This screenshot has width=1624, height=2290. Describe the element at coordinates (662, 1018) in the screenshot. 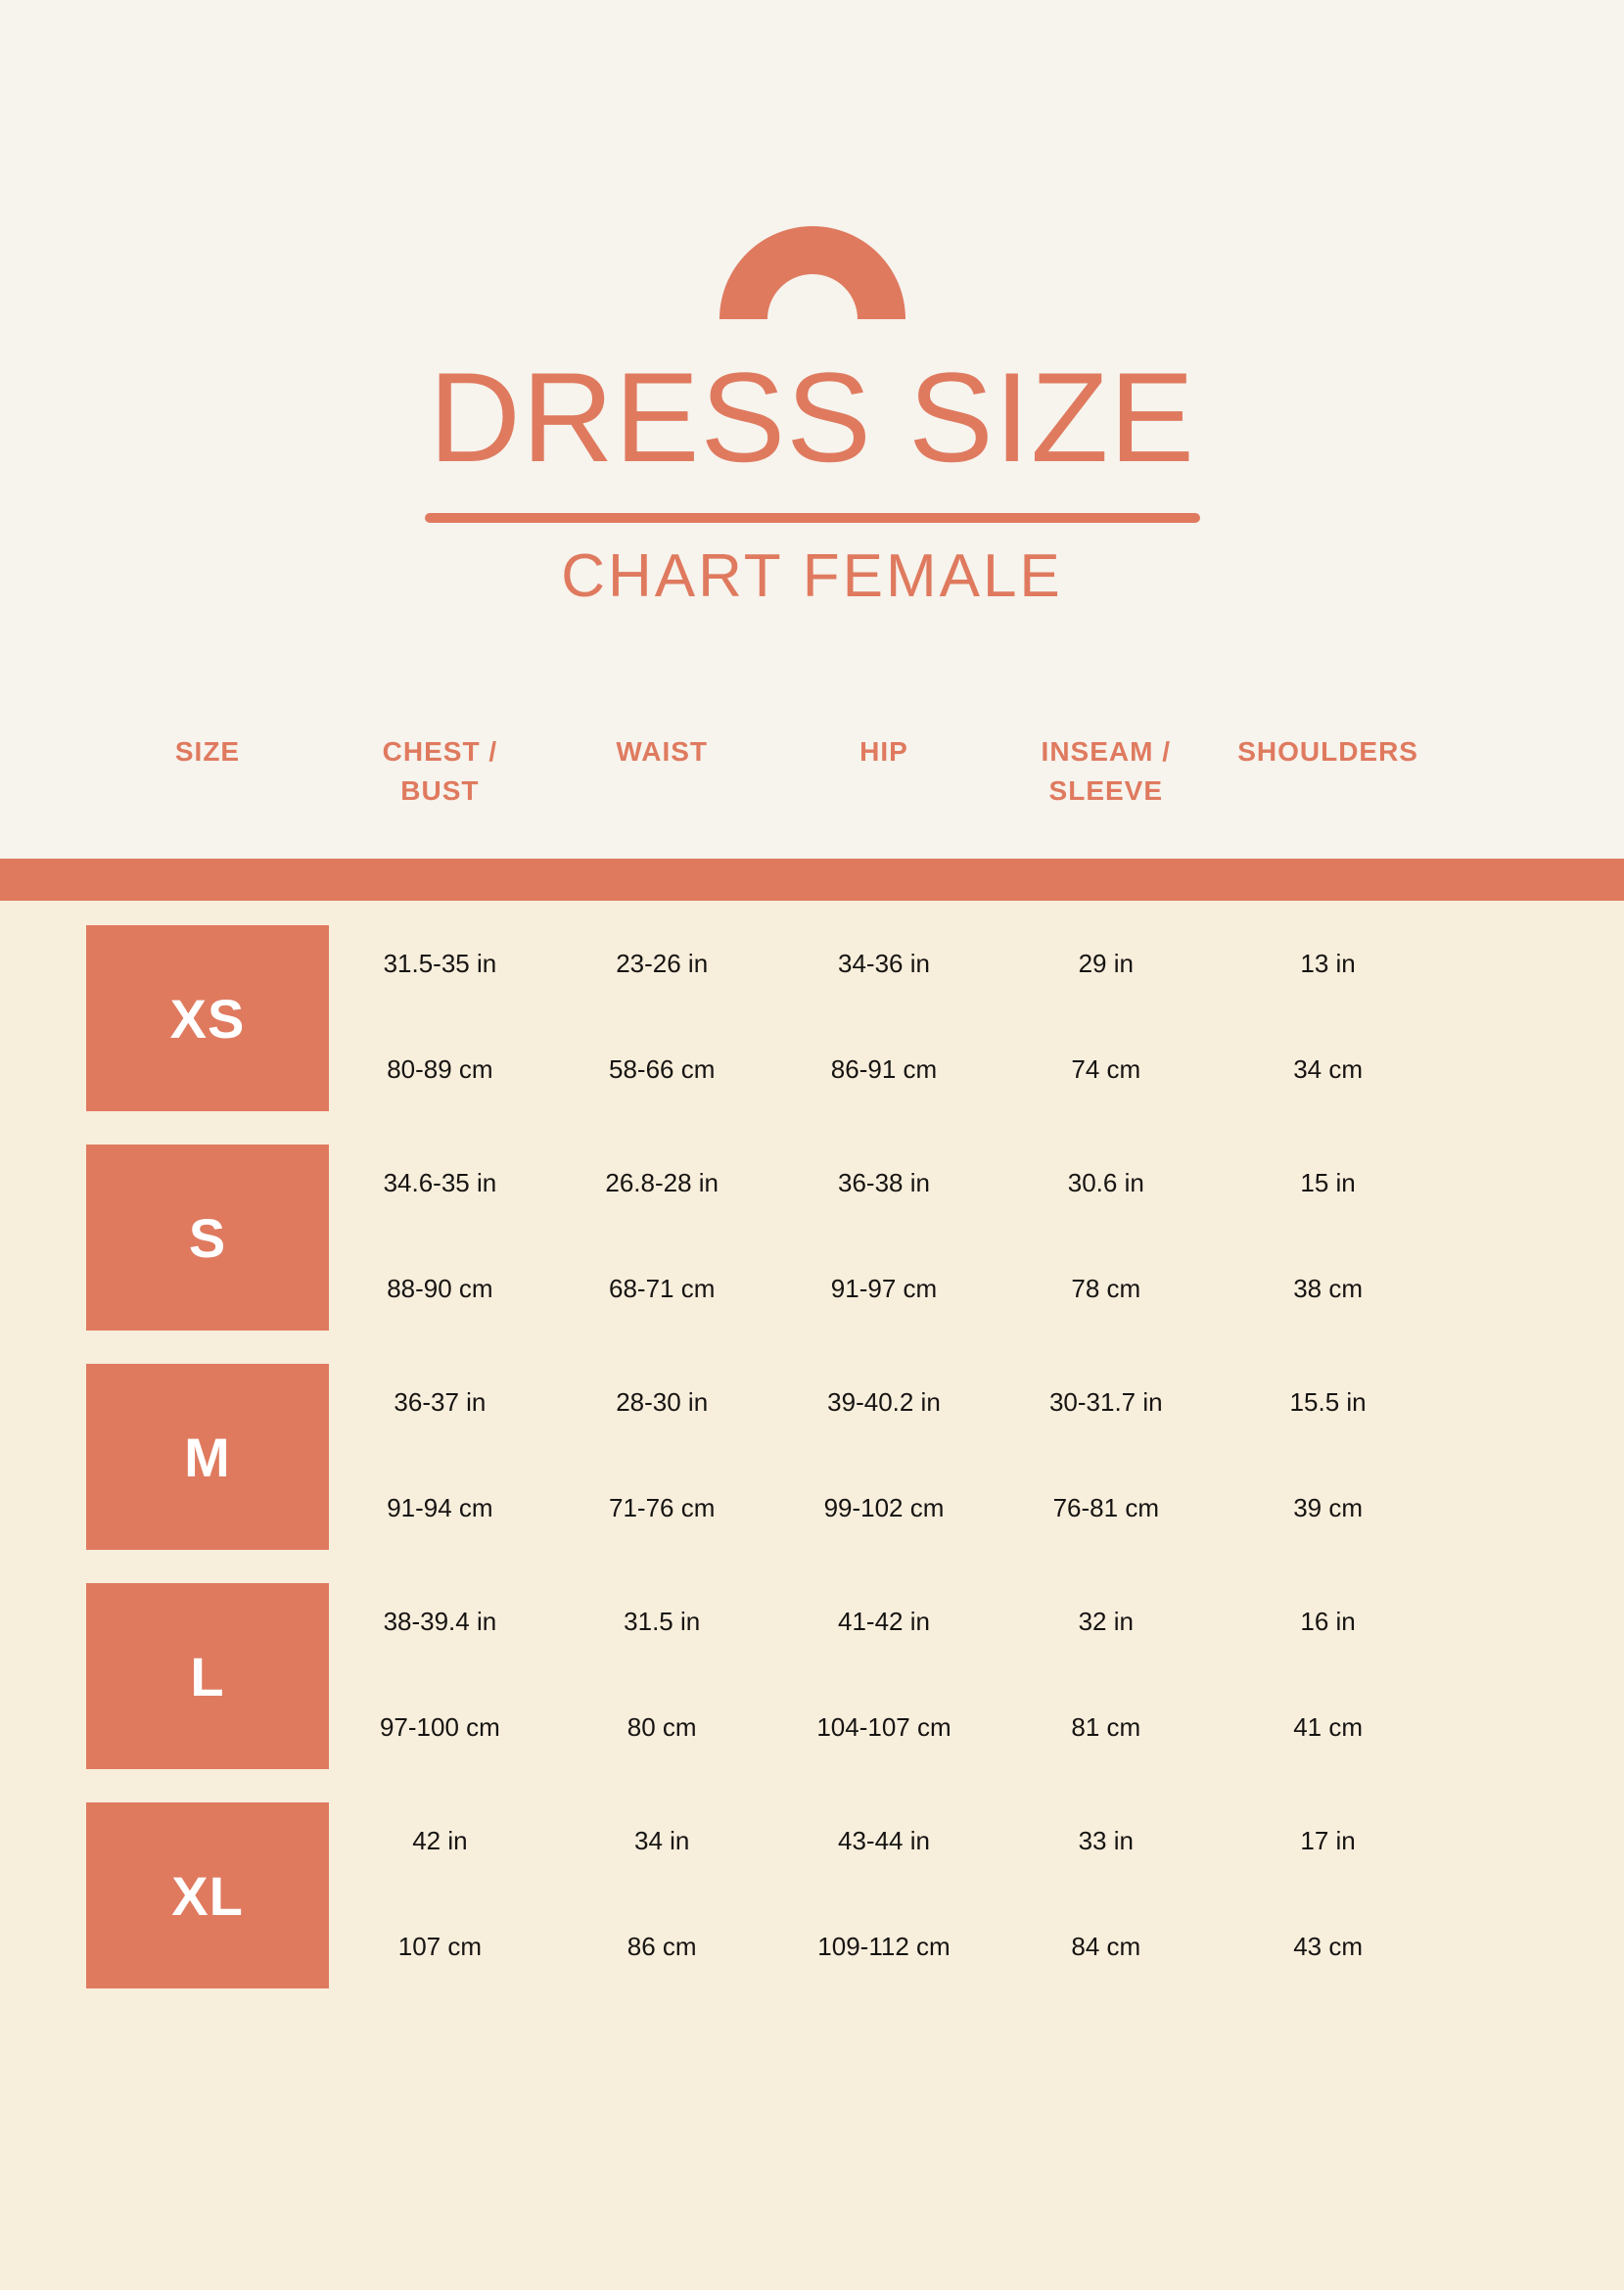

I see `cell-waist: 23-26 in 58-66 cm` at that location.